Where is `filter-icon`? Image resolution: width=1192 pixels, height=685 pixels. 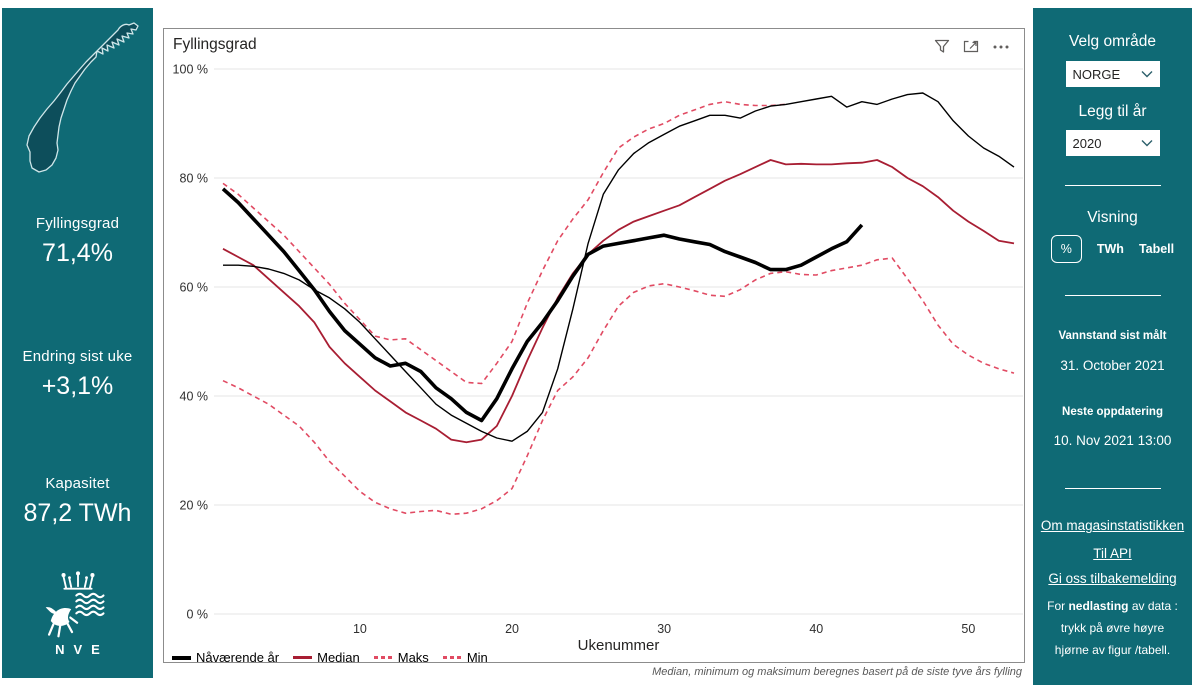 filter-icon is located at coordinates (942, 46).